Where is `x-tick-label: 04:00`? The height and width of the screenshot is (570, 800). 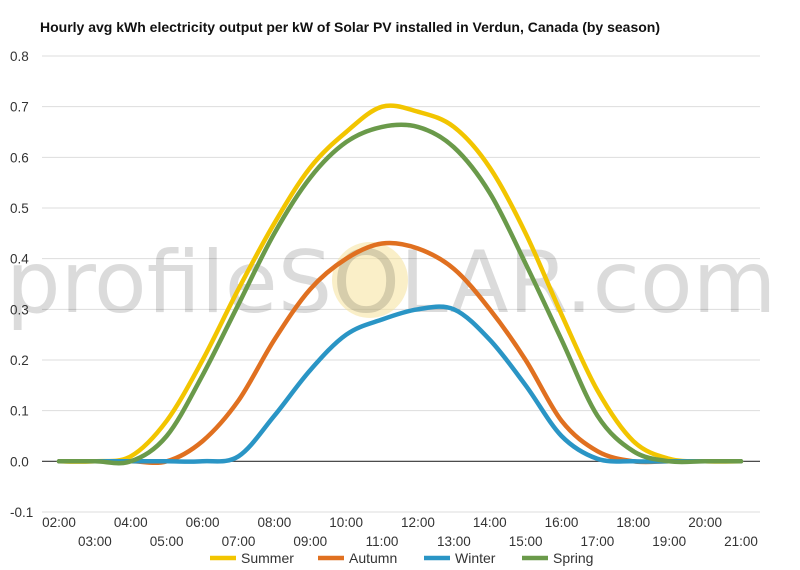 x-tick-label: 04:00 is located at coordinates (131, 522).